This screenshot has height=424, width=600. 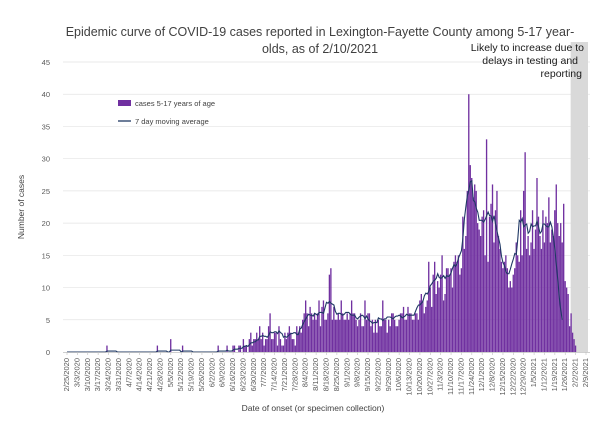 I want to click on annotation-line-1: Likely to increase due to, so click(x=527, y=48).